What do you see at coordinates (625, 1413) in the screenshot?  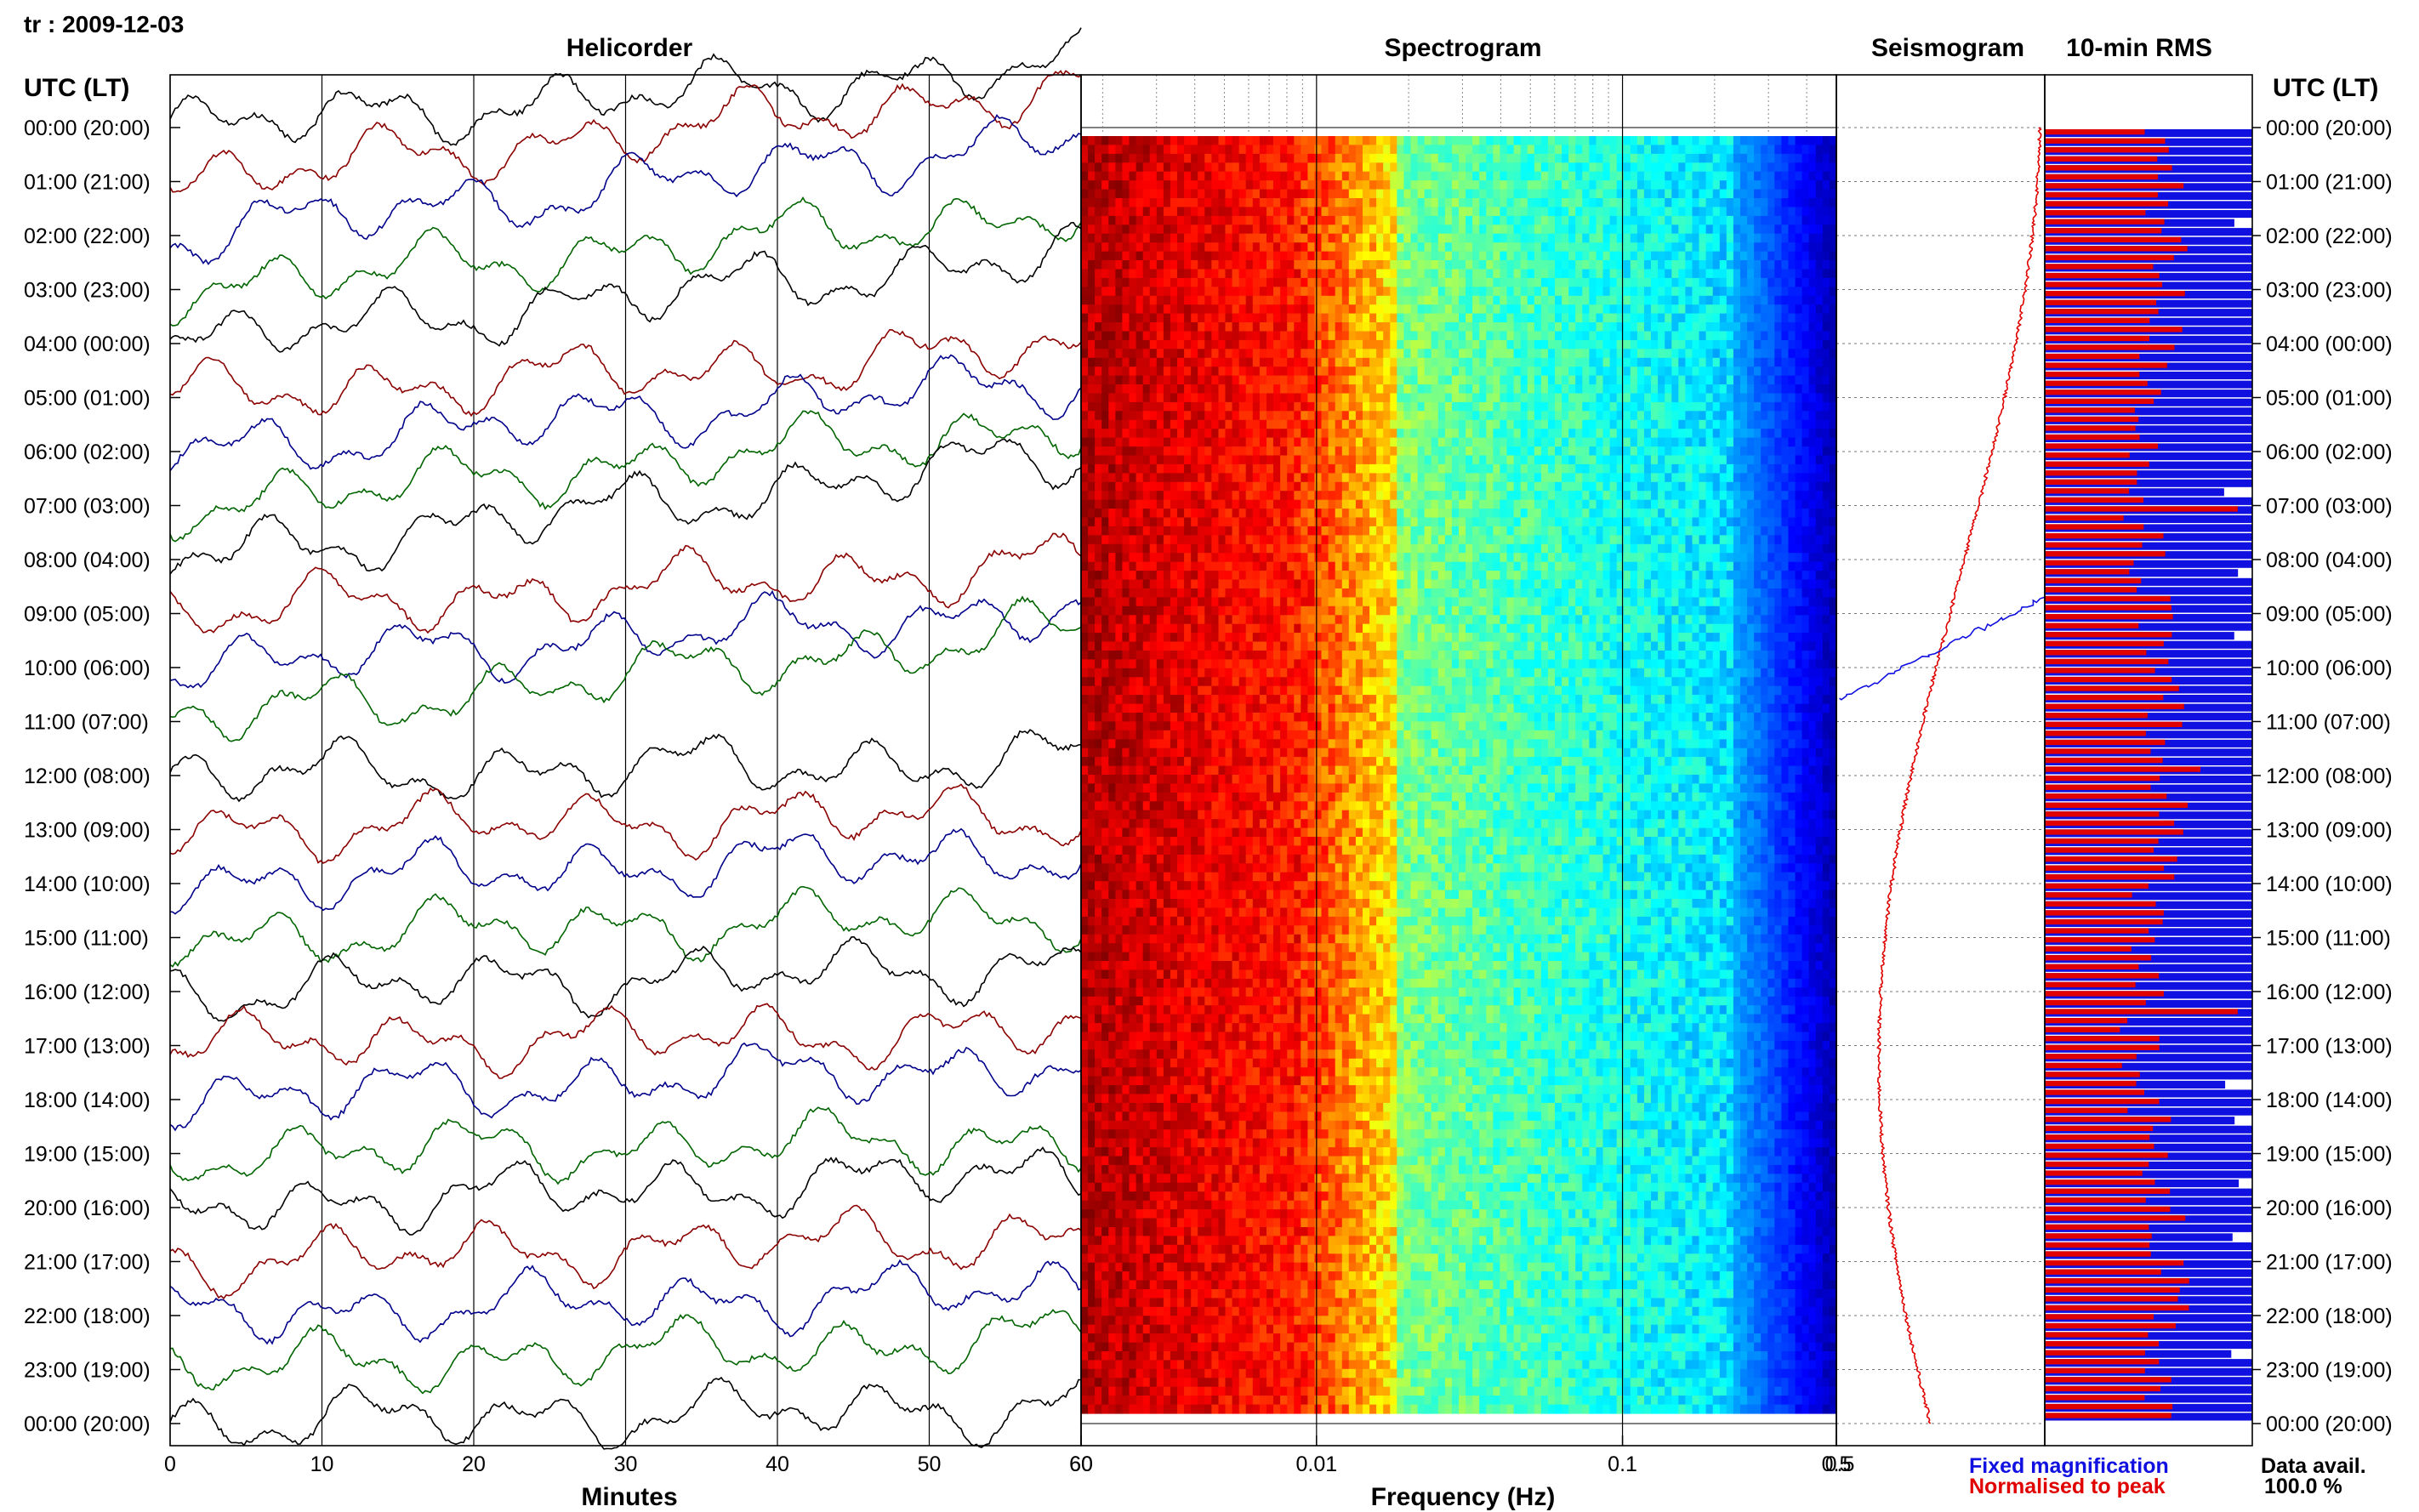 I see `helicorder-trace` at bounding box center [625, 1413].